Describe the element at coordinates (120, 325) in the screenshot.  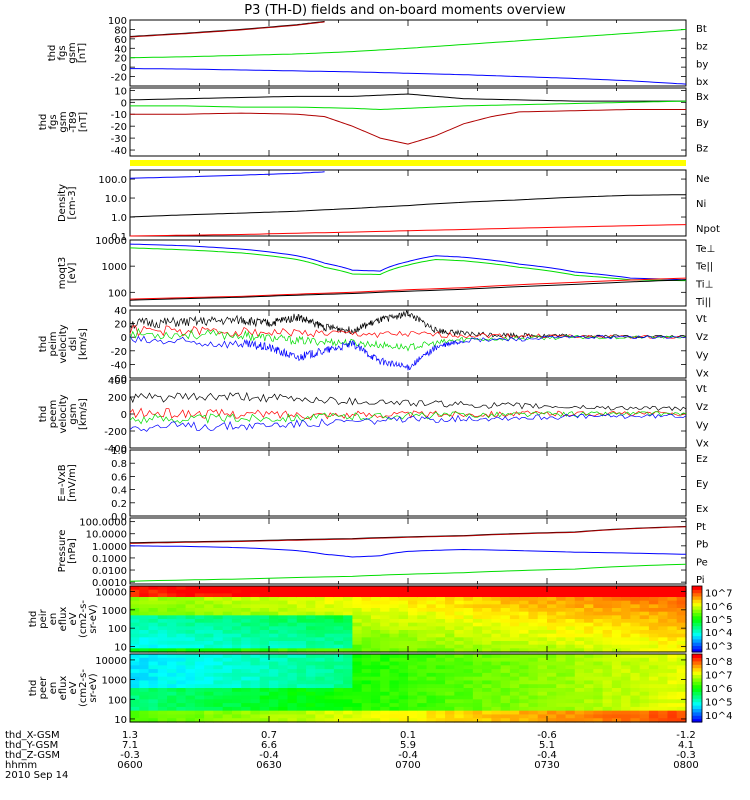
I see `y-tick-label: 20` at that location.